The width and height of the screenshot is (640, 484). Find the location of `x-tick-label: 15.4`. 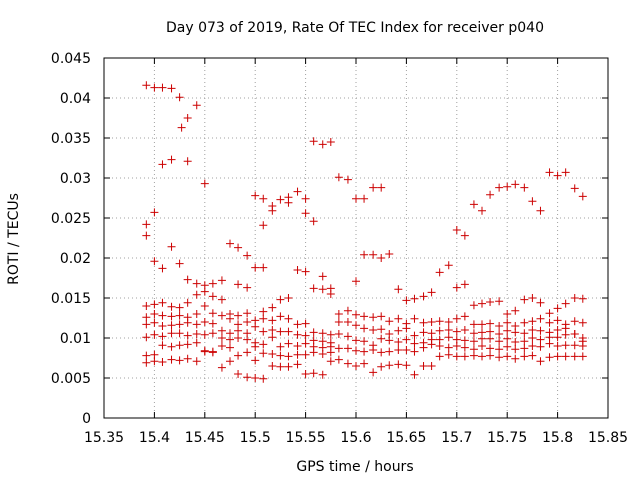

x-tick-label: 15.4 is located at coordinates (154, 438).